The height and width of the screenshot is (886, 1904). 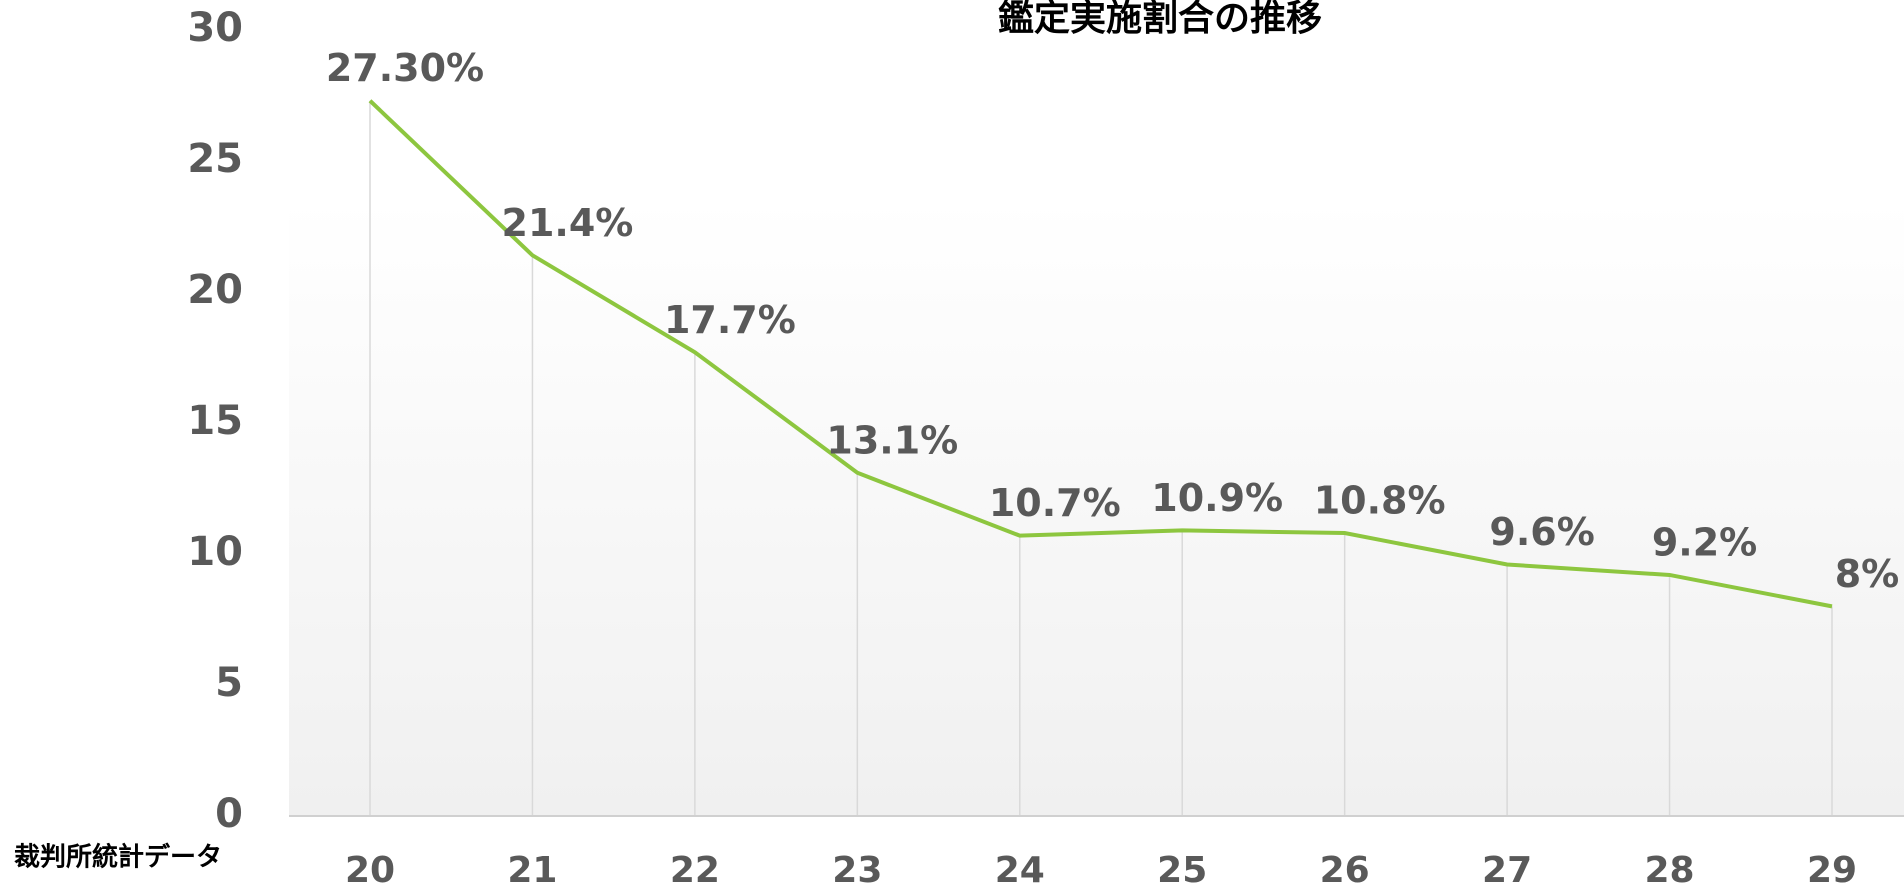 What do you see at coordinates (730, 320) in the screenshot?
I see `data-label: 17.7%` at bounding box center [730, 320].